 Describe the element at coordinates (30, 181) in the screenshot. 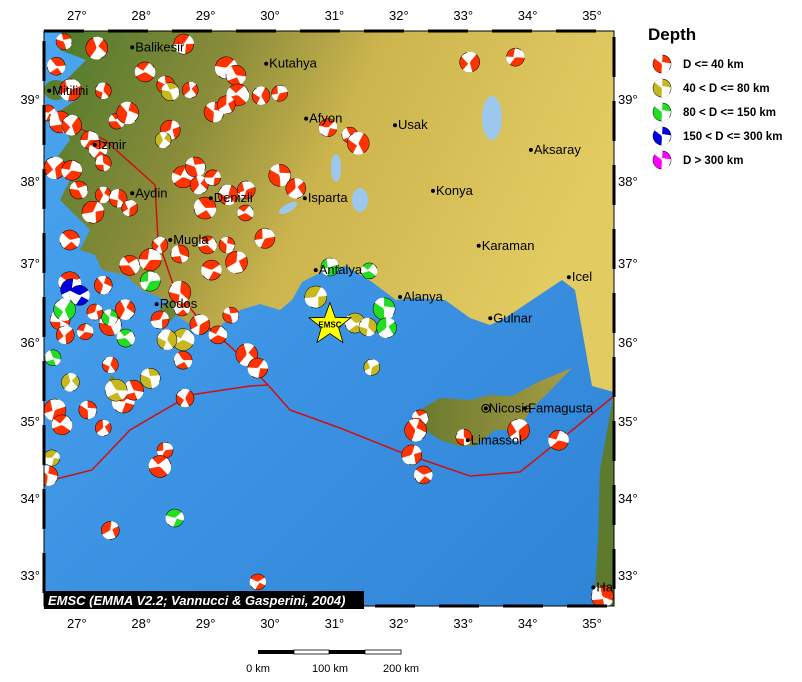

I see `latitude-tick-label: 38°` at that location.